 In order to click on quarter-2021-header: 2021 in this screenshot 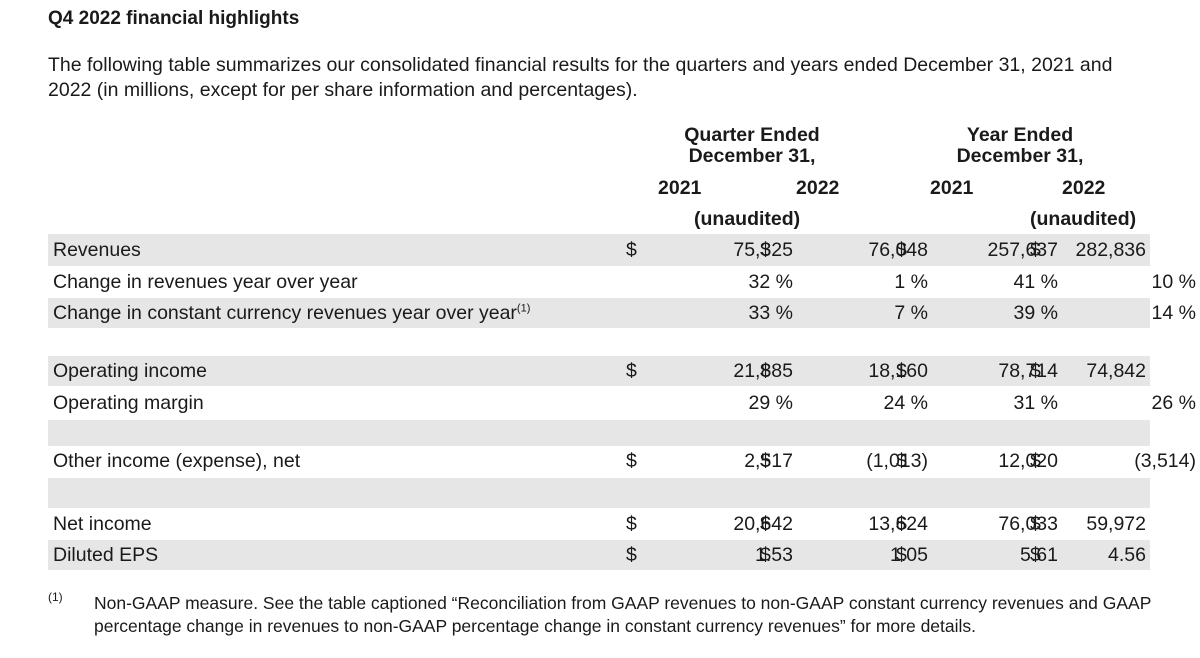, I will do `click(680, 188)`.